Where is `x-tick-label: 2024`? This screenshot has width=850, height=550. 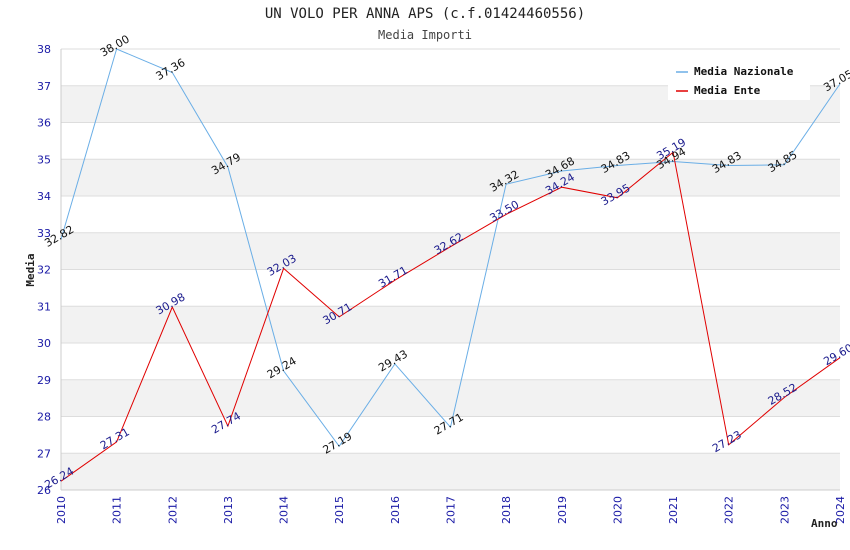
x-tick-label: 2024 is located at coordinates (840, 510).